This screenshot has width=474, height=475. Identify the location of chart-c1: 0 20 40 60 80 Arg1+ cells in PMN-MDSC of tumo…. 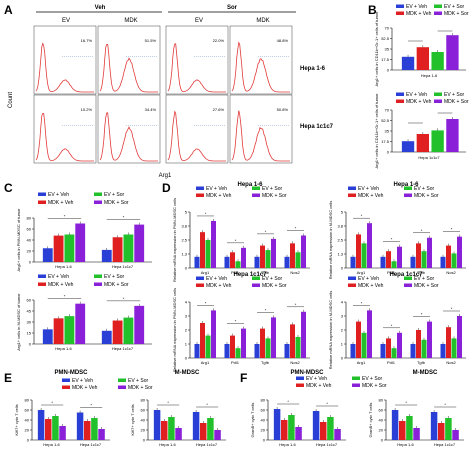
(84, 240).